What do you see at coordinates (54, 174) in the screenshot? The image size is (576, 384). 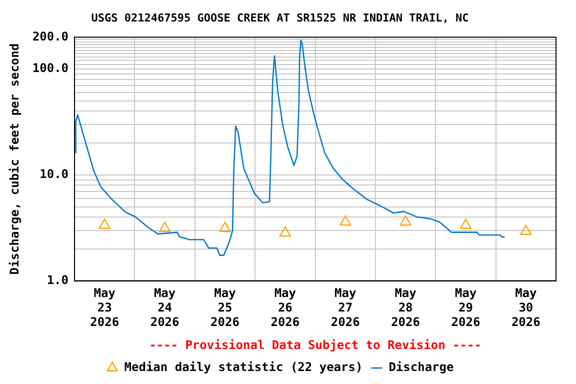 I see `y-tick-label: 10.0` at bounding box center [54, 174].